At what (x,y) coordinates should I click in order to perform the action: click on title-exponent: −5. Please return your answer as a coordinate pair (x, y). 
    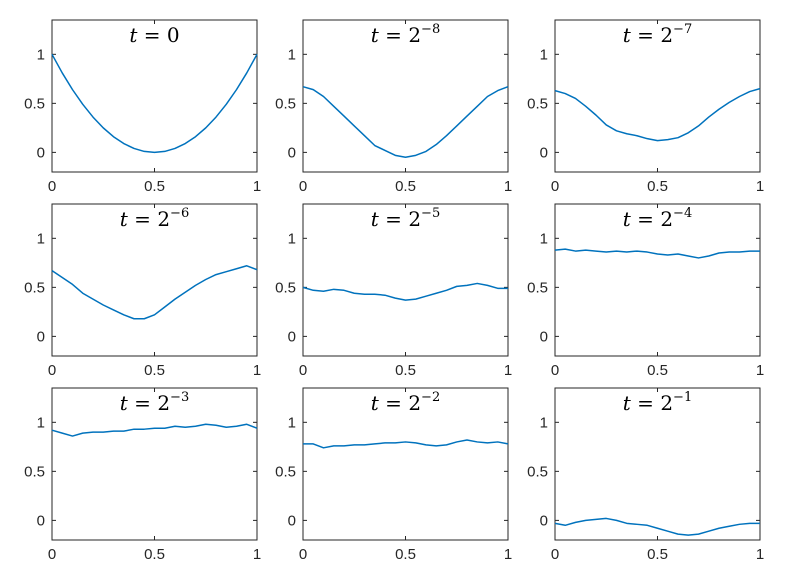
    Looking at the image, I should click on (430, 213).